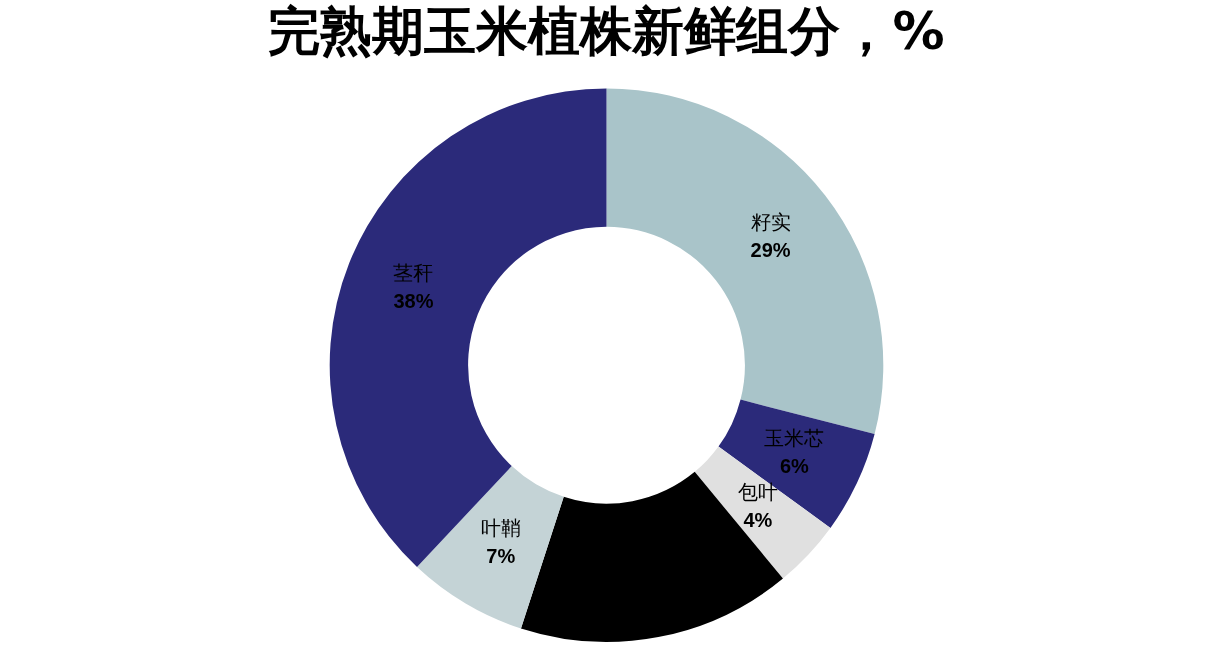  What do you see at coordinates (770, 222) in the screenshot?
I see `slice-label: 籽实` at bounding box center [770, 222].